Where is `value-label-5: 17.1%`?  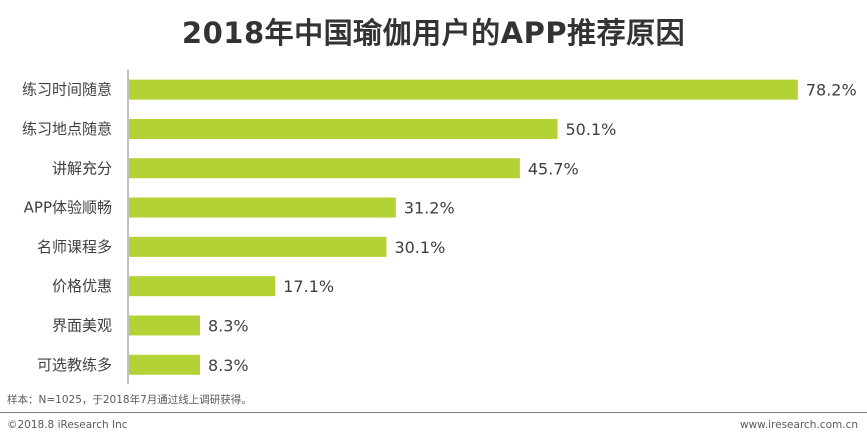 value-label-5: 17.1% is located at coordinates (308, 286).